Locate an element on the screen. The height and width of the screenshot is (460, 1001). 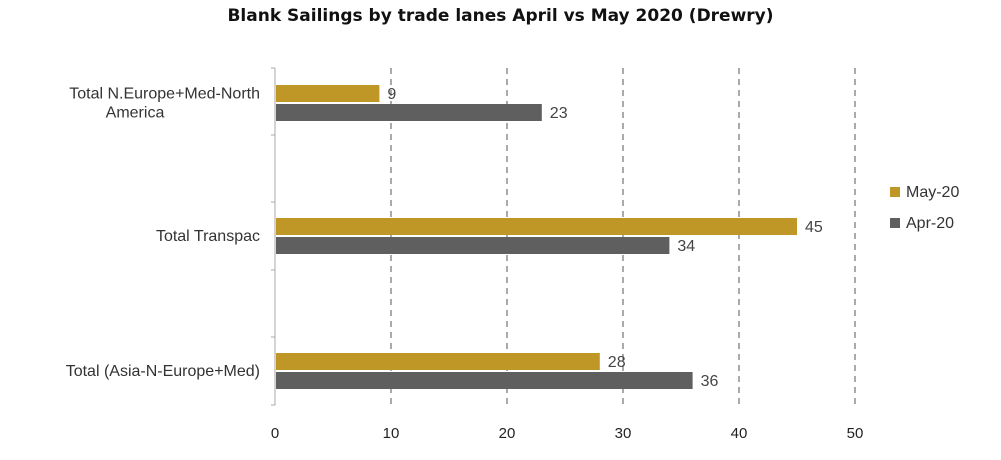
data-label-apr-20-2: 36 is located at coordinates (710, 381).